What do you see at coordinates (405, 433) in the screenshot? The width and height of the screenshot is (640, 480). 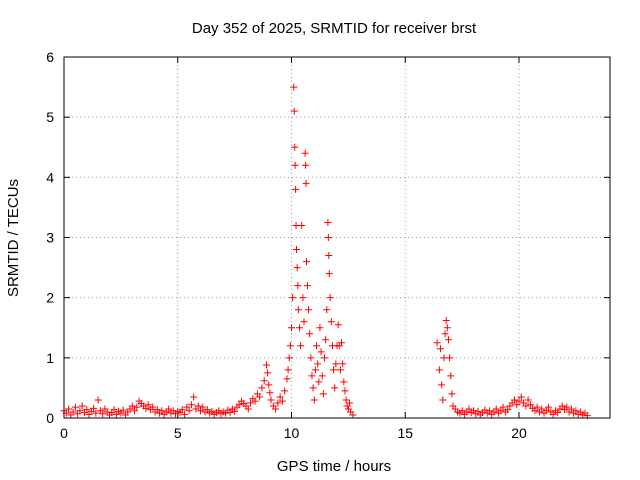 I see `x-tick-label: 15` at bounding box center [405, 433].